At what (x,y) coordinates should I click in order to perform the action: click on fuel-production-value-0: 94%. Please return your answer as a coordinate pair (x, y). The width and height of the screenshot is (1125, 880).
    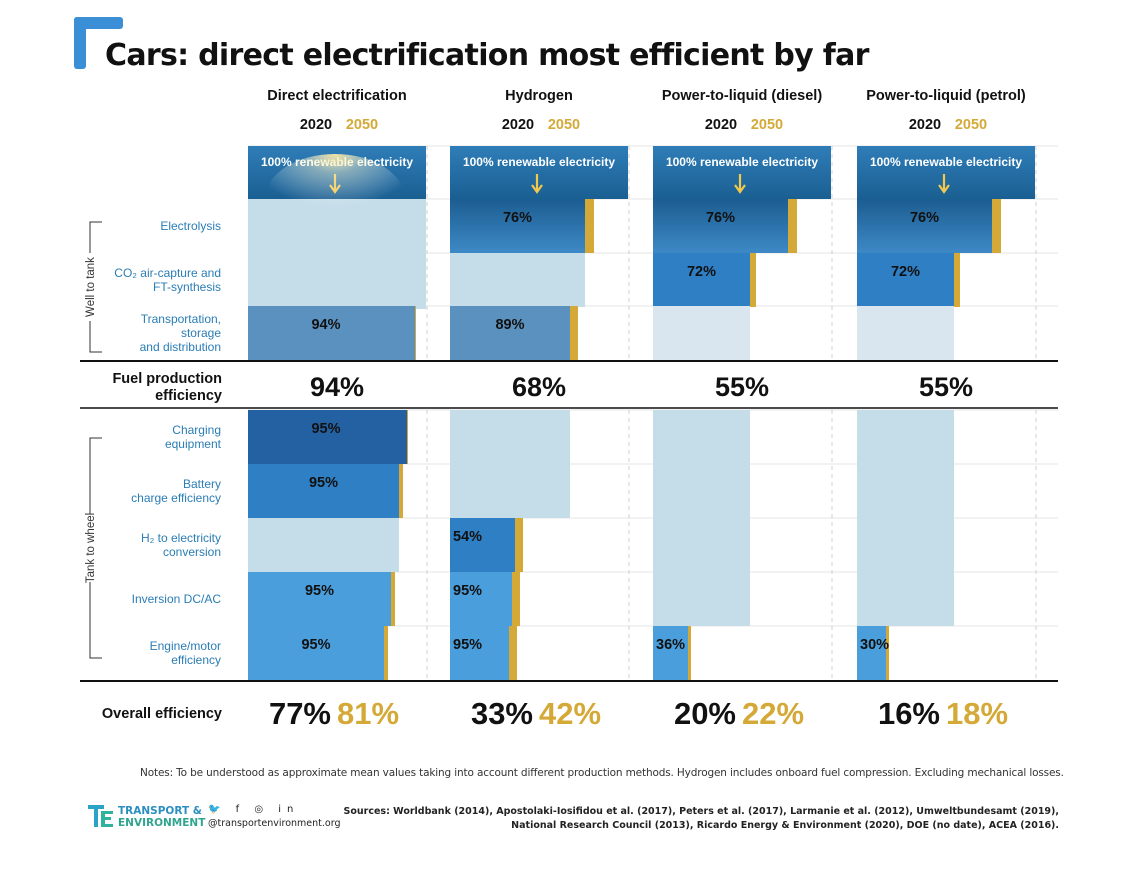
    Looking at the image, I should click on (337, 387).